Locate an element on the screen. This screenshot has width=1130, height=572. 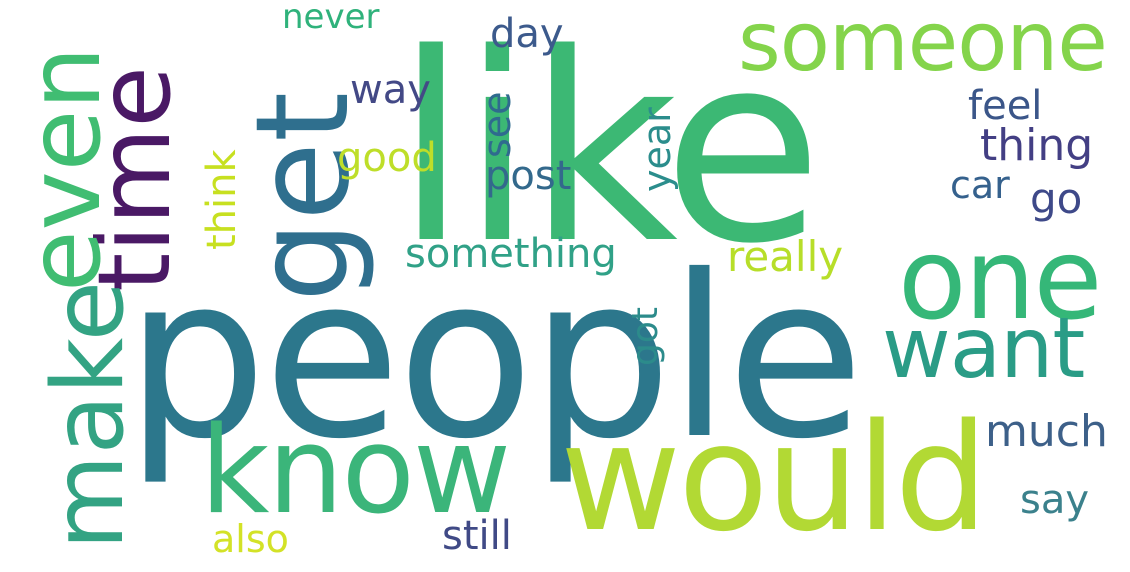
word-think: think is located at coordinates (222, 199).